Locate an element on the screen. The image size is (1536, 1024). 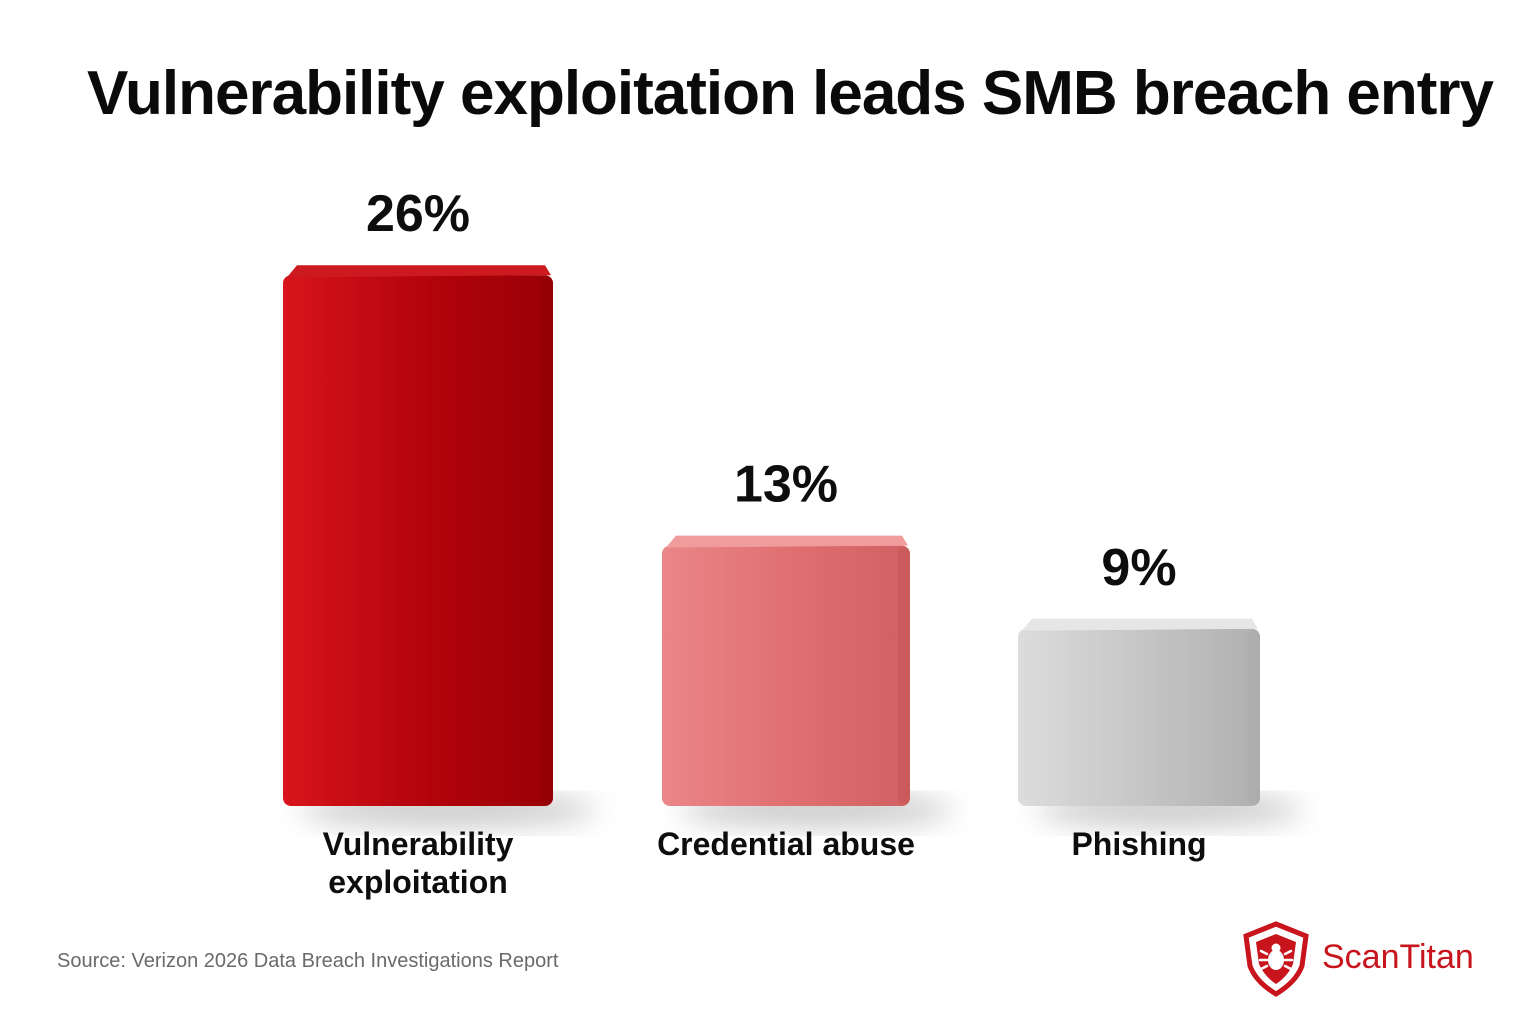
brand-logo: ScanTitan is located at coordinates (1381, 958).